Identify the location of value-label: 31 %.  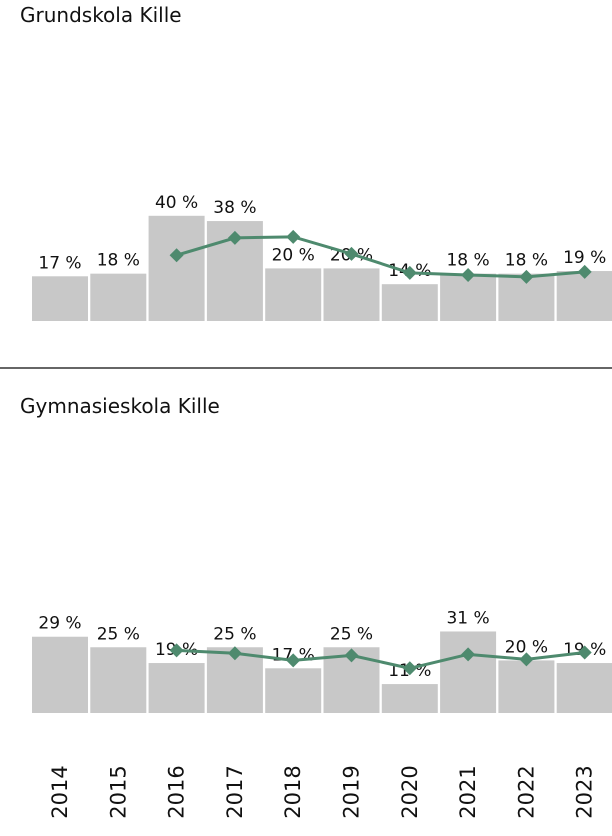
(467, 618).